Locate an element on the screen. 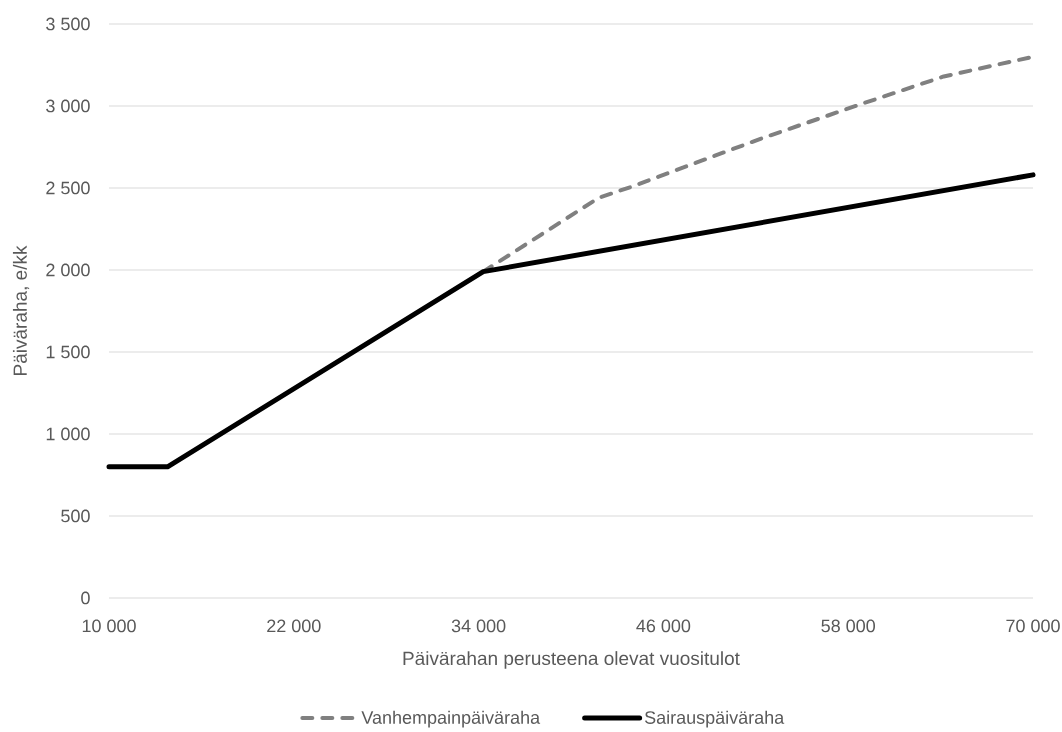 The image size is (1062, 732). x-tick-label: 10 000 is located at coordinates (109, 626).